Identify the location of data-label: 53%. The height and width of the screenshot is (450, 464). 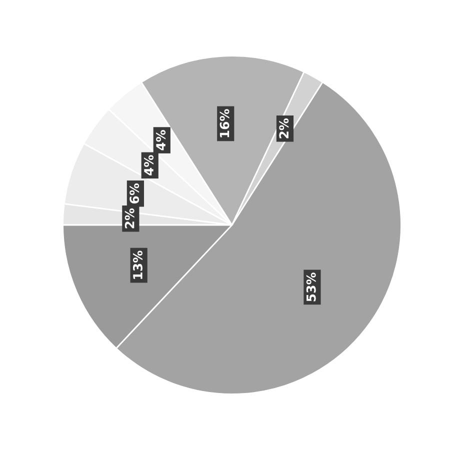
(311, 287).